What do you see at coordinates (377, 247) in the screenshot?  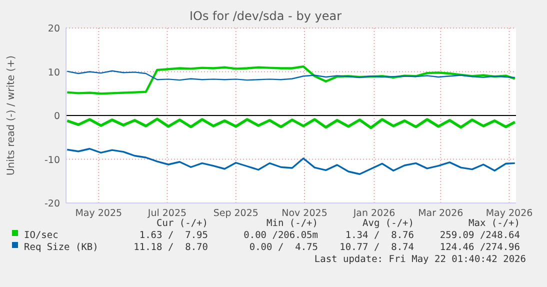 I see `text: 10.77 / 8.74` at bounding box center [377, 247].